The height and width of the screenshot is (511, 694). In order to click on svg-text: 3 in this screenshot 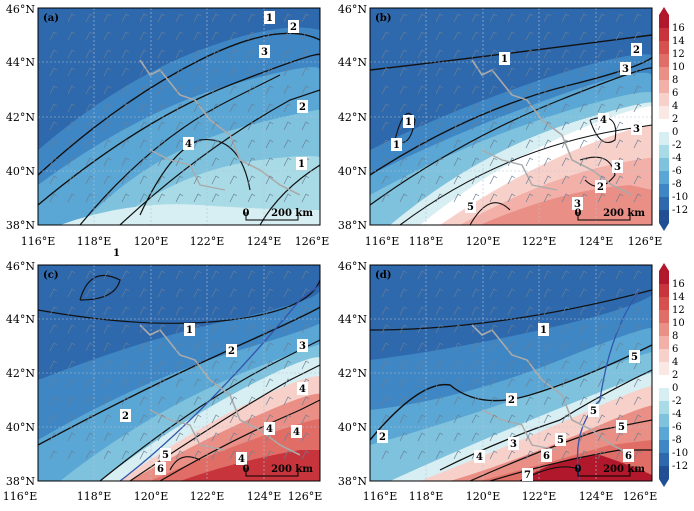, I will do `click(636, 129)`.